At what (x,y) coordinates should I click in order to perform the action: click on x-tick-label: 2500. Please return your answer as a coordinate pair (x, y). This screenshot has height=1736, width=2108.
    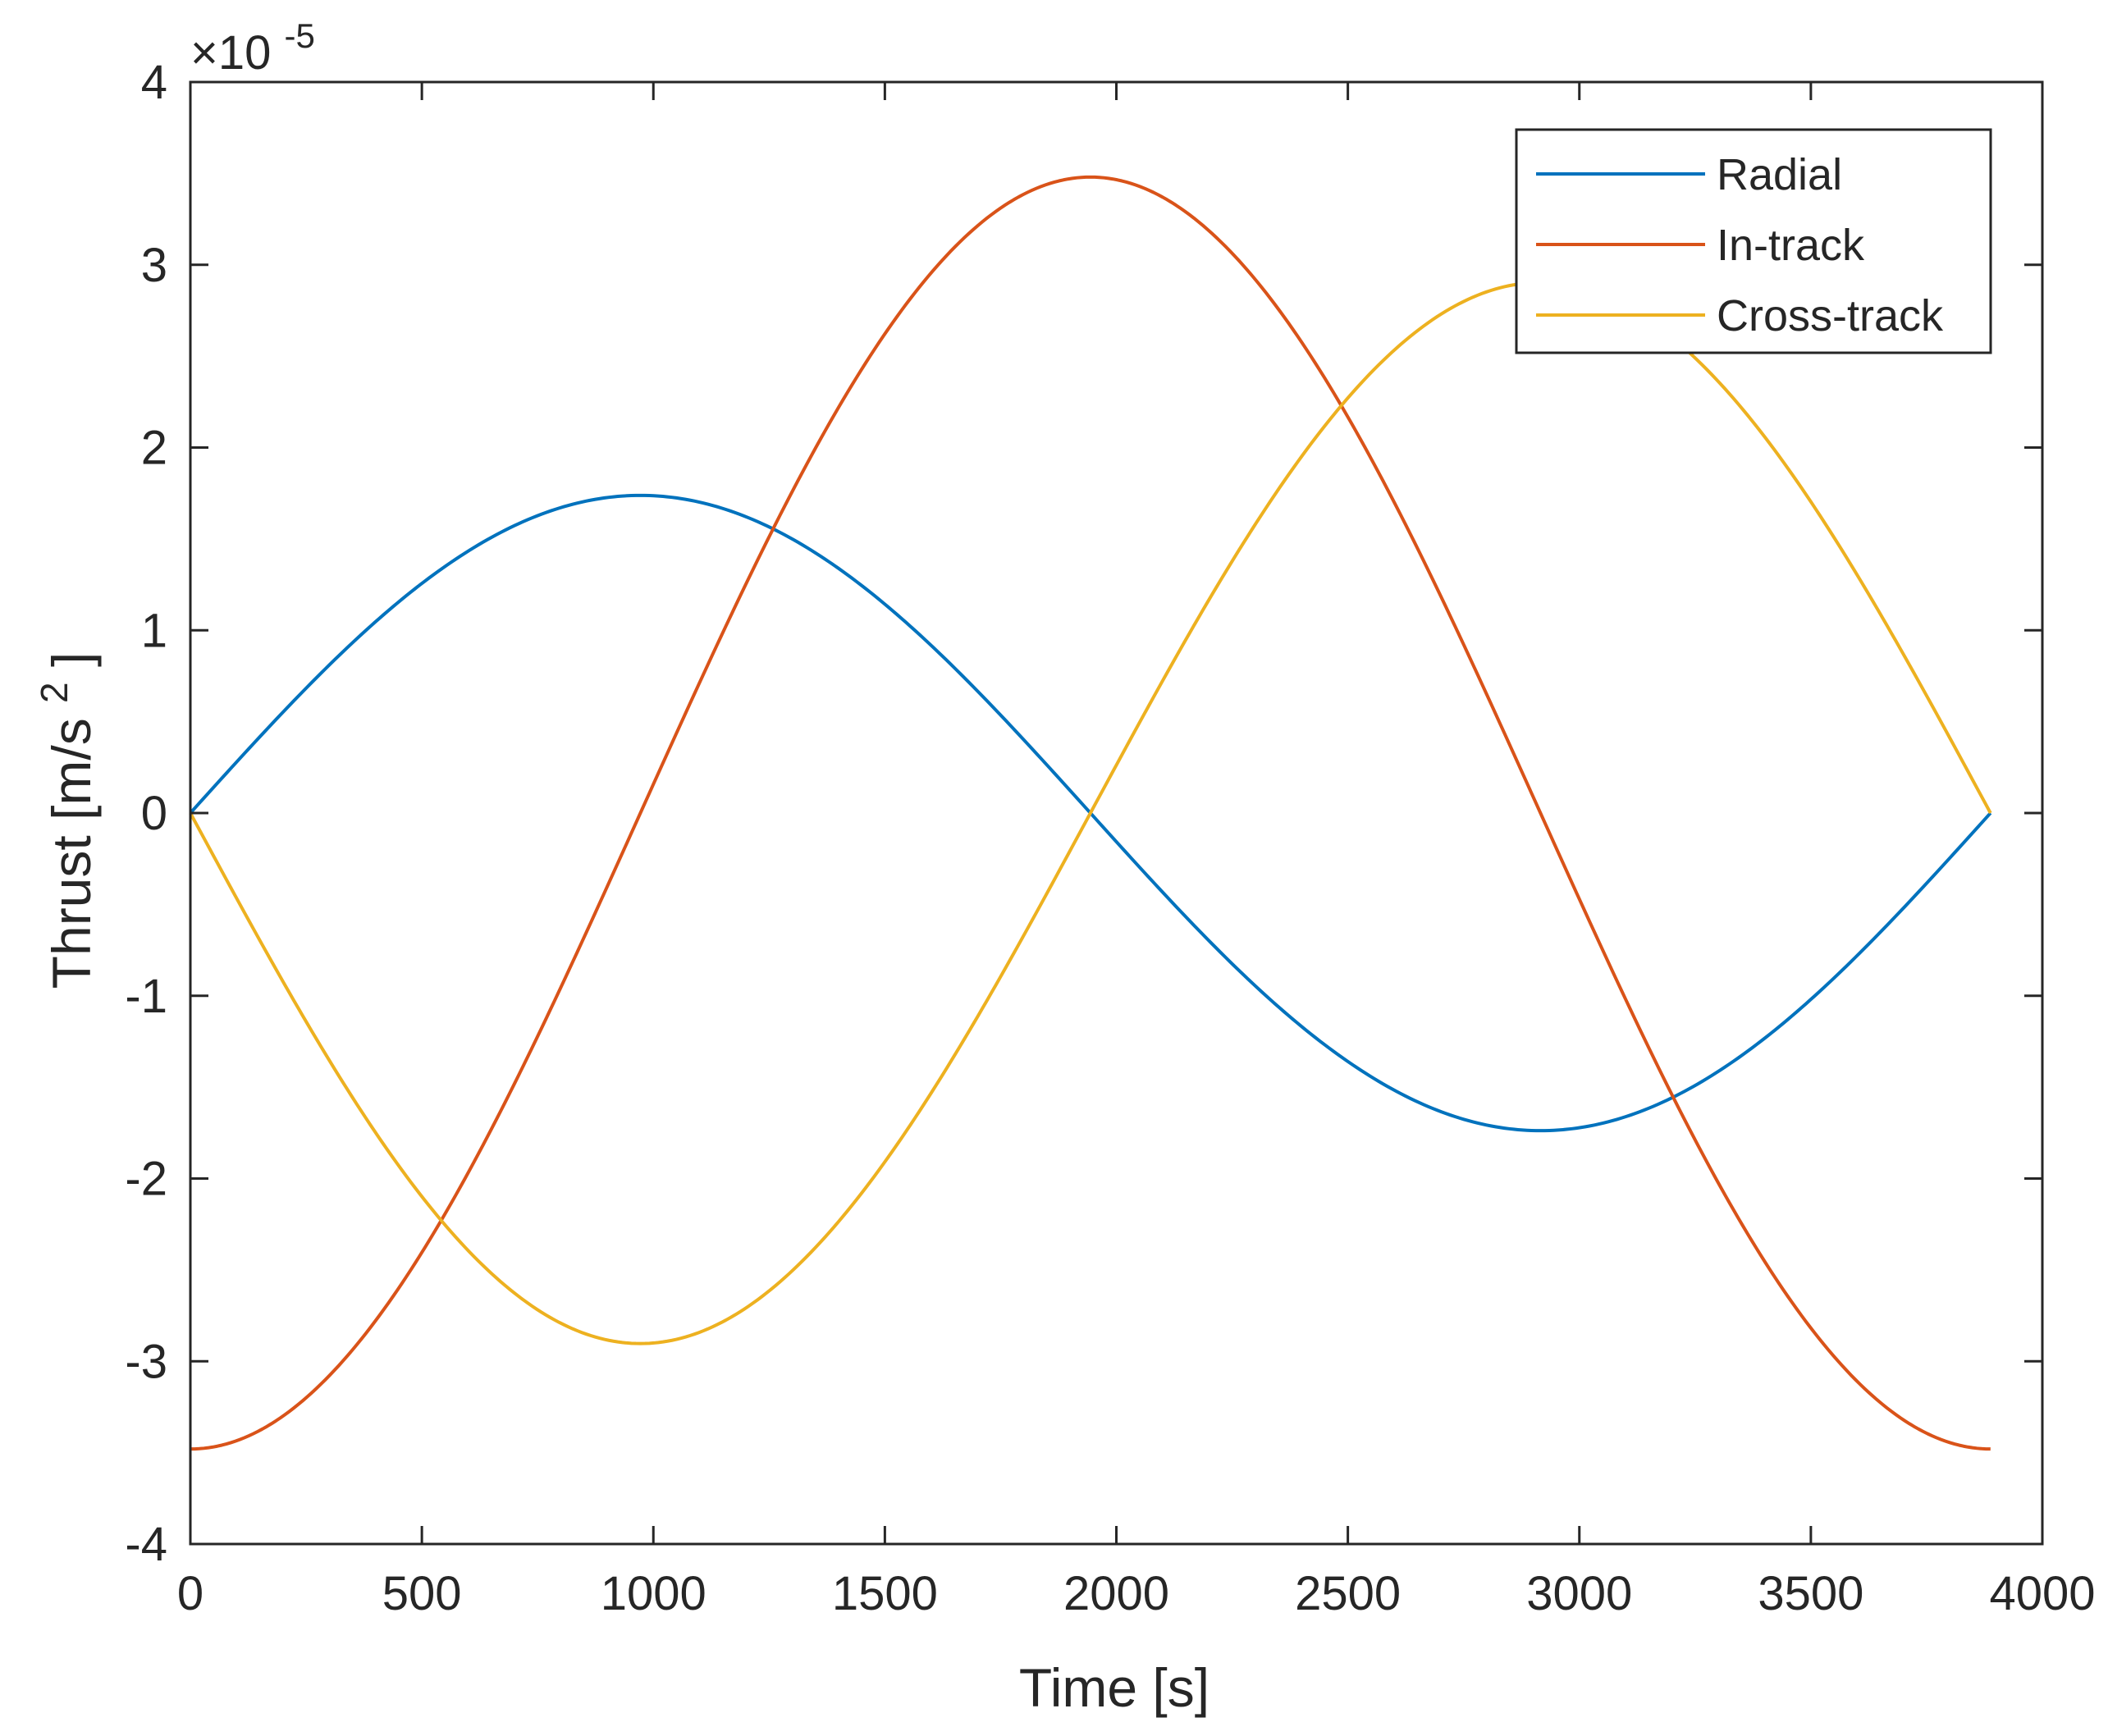
    Looking at the image, I should click on (1348, 1593).